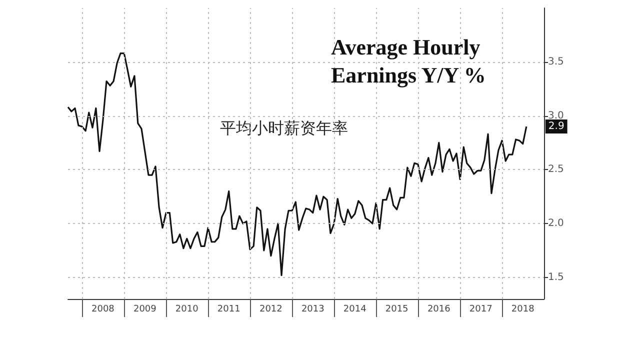 The height and width of the screenshot is (341, 621). Describe the element at coordinates (408, 61) in the screenshot. I see `text: Average Hourly Earnings Y/Y %` at that location.